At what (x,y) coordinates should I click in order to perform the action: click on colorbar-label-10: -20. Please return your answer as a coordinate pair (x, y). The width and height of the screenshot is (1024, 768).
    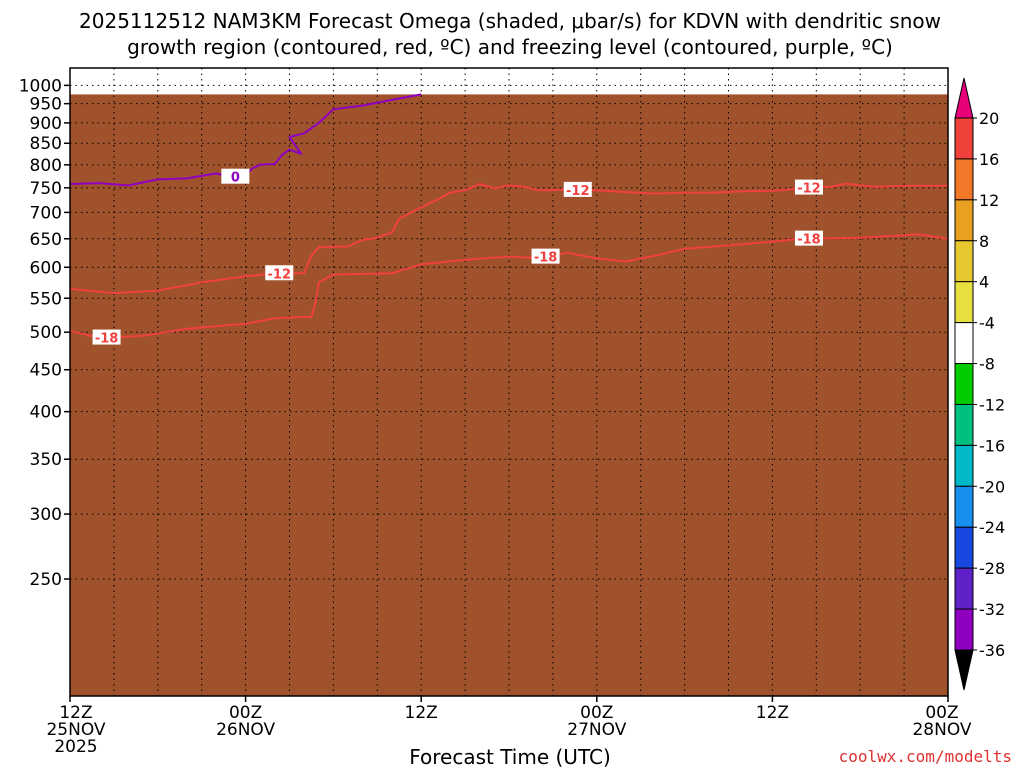
    Looking at the image, I should click on (992, 486).